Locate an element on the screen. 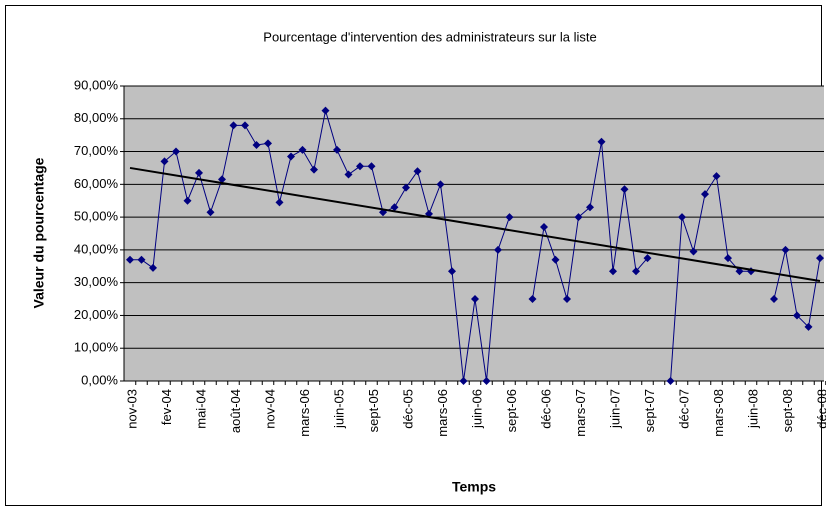 The image size is (826, 510). x-axis-title: Temps is located at coordinates (474, 487).